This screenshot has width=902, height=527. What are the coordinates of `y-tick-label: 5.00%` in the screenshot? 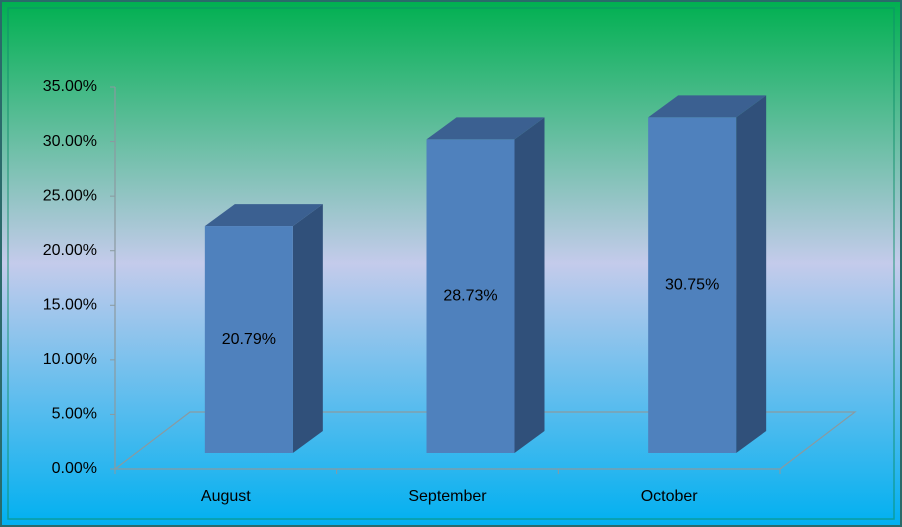 It's located at (74, 414).